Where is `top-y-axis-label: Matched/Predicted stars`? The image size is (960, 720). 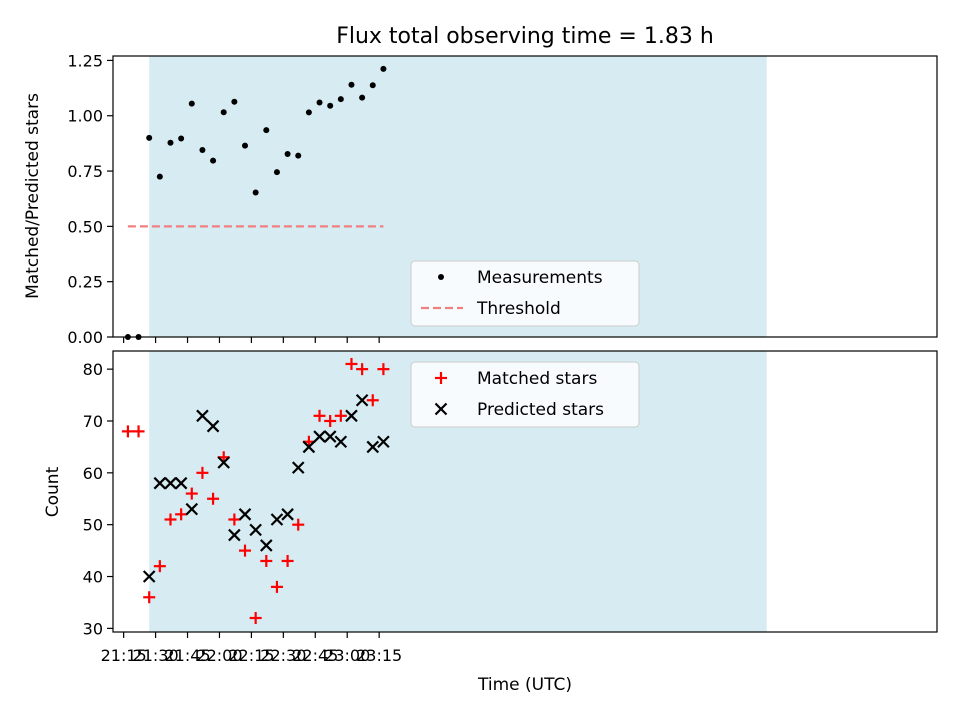
top-y-axis-label: Matched/Predicted stars is located at coordinates (33, 196).